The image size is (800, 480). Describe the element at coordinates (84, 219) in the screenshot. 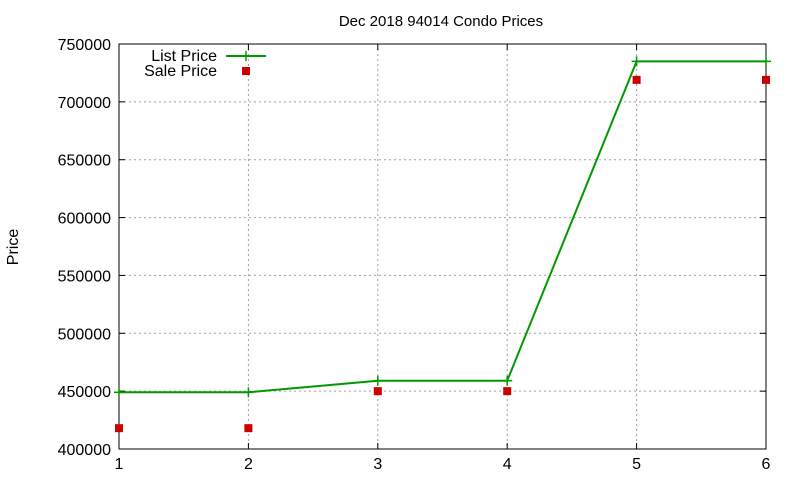

I see `y-tick-label: 600000` at that location.